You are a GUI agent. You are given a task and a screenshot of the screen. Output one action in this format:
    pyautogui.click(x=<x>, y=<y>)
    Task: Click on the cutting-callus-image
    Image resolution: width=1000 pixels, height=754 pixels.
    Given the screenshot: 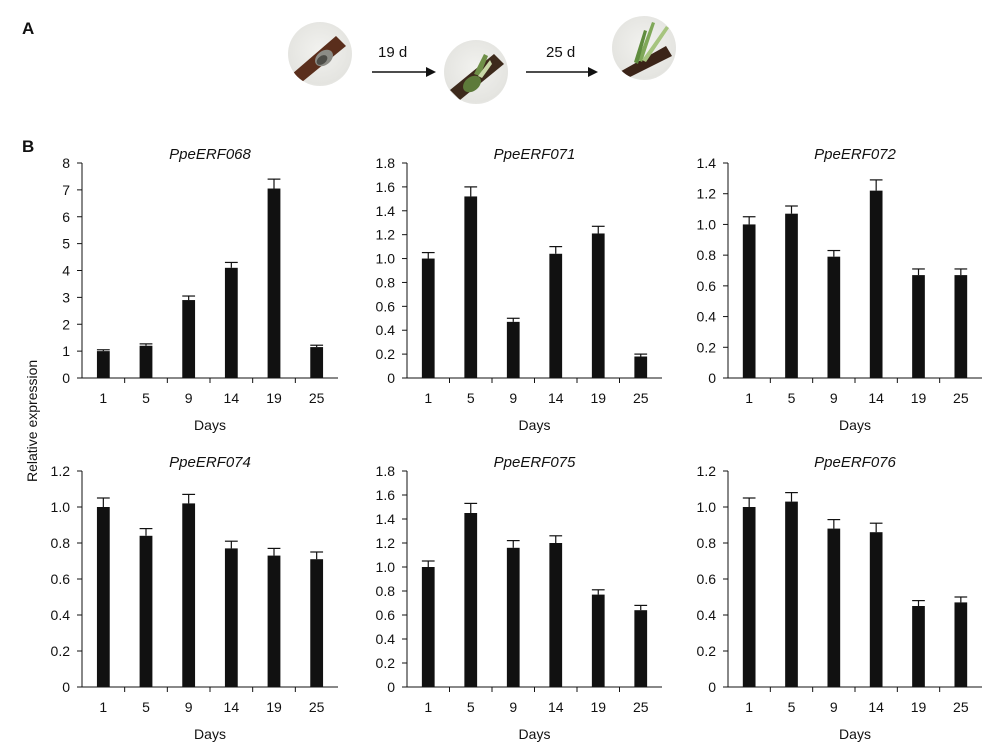 What is the action you would take?
    pyautogui.click(x=477, y=77)
    